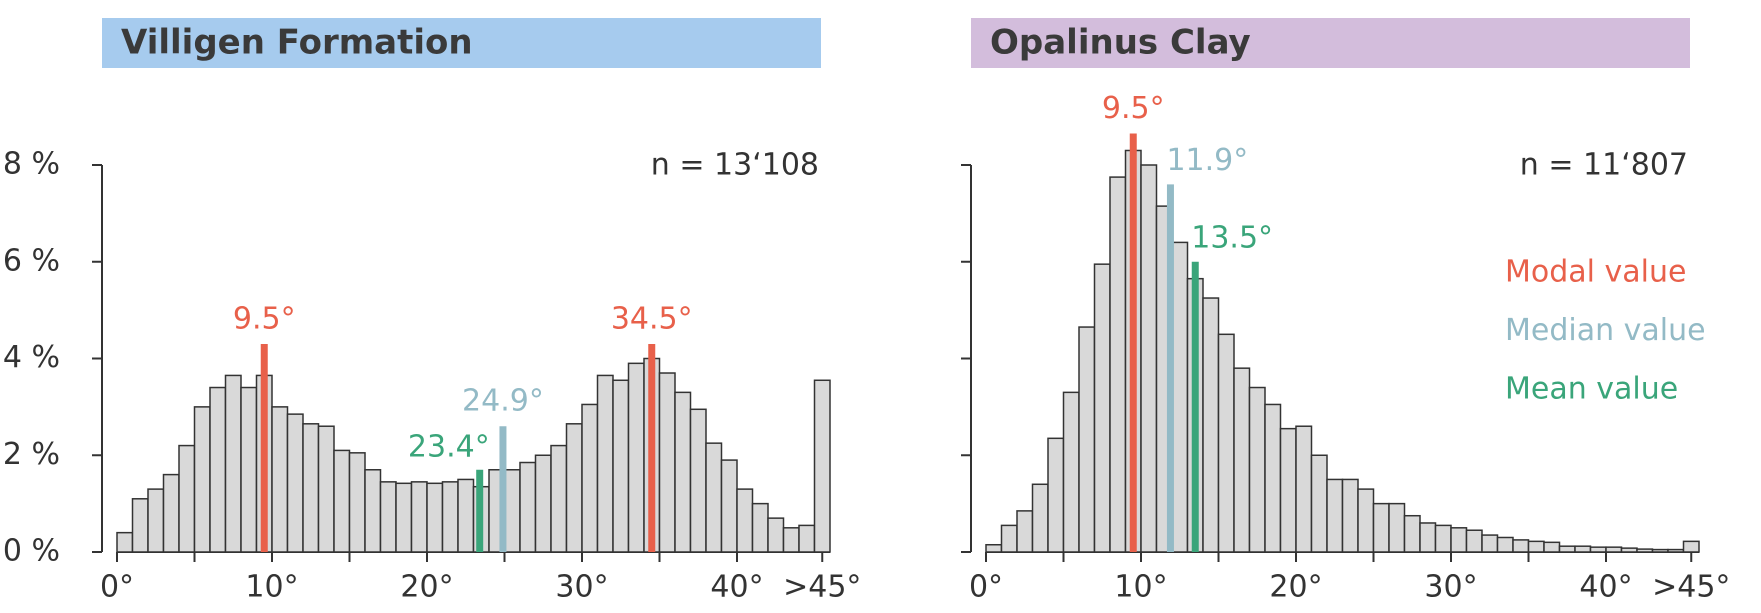 The width and height of the screenshot is (1761, 613). Describe the element at coordinates (1450, 587) in the screenshot. I see `x-tick-label: 30°` at that location.